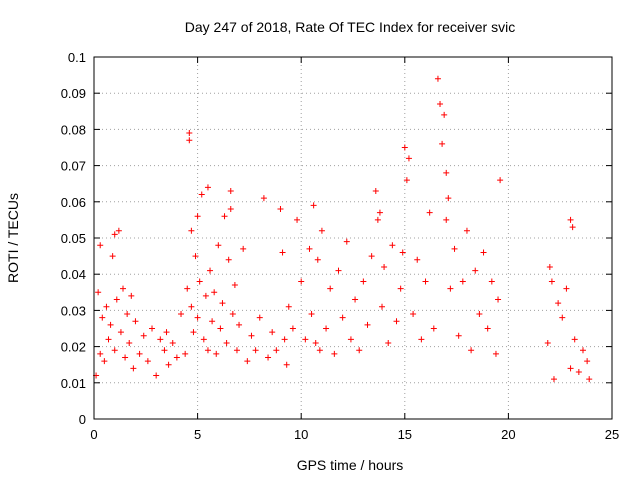 The height and width of the screenshot is (480, 640). I want to click on y-tick-label: 0.04, so click(73, 274).